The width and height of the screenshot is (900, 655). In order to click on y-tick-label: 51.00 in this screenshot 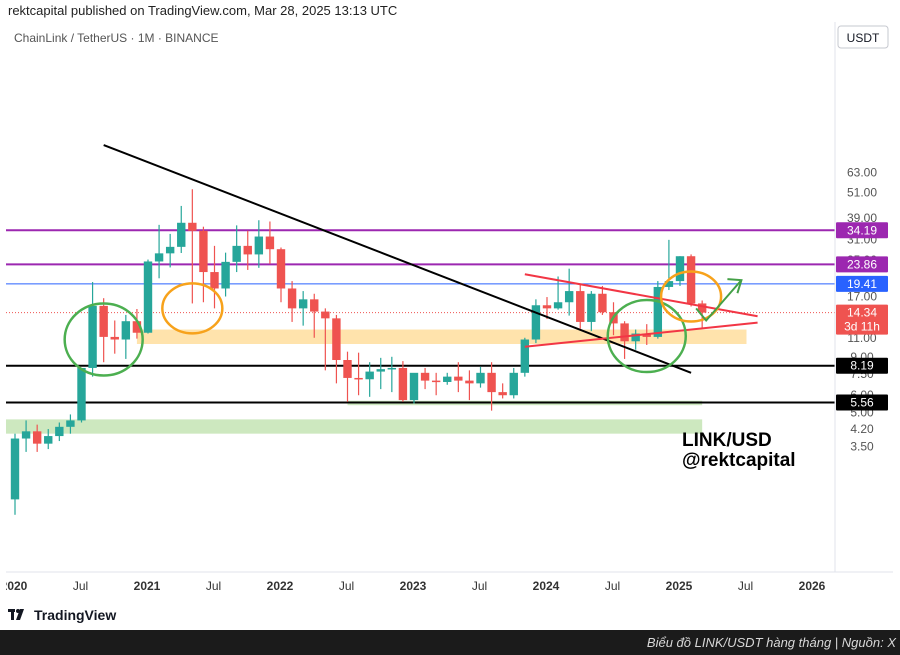, I will do `click(862, 192)`.